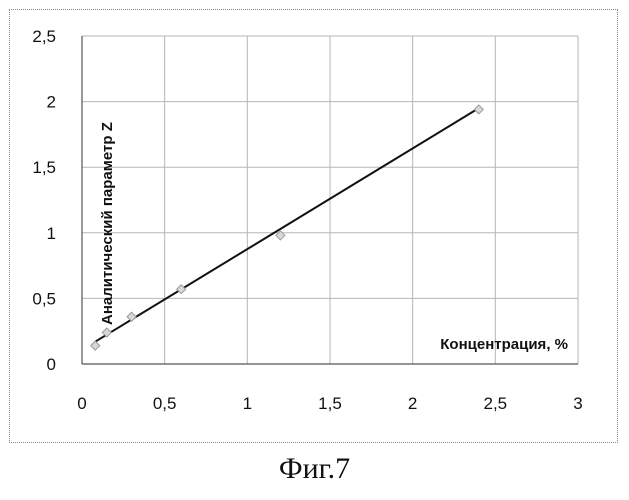  I want to click on figure-caption: Фиг.7, so click(314, 468).